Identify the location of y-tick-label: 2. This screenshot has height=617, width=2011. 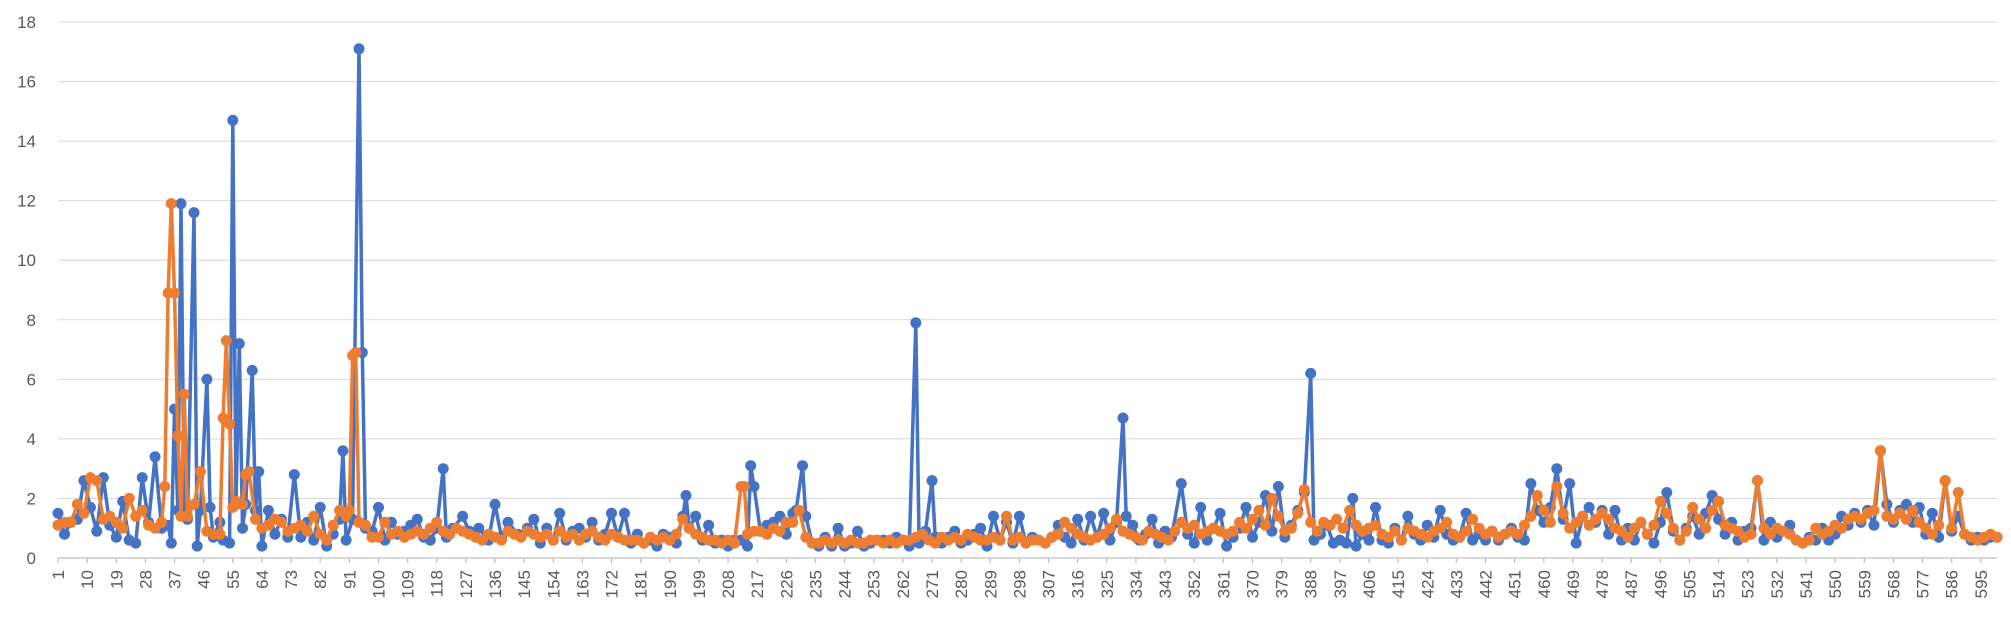
(31, 498).